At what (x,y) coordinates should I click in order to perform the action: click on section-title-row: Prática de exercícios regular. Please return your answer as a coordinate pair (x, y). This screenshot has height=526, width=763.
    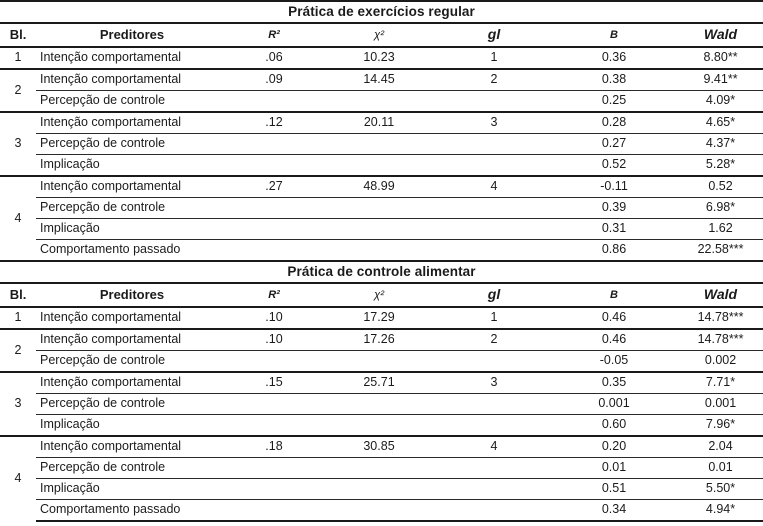
    Looking at the image, I should click on (381, 12).